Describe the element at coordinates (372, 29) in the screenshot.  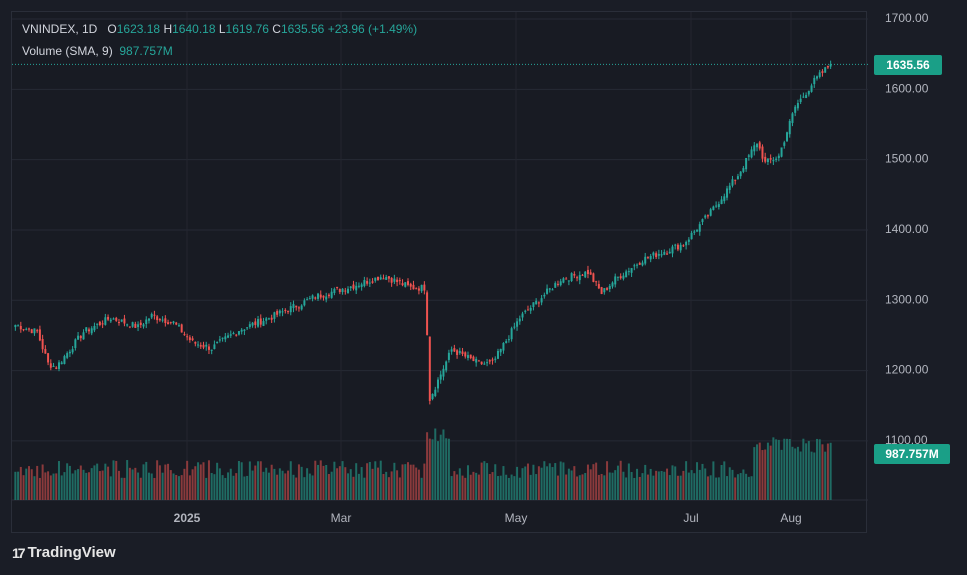
I see `change-value: +23.96 (+1.49%)` at that location.